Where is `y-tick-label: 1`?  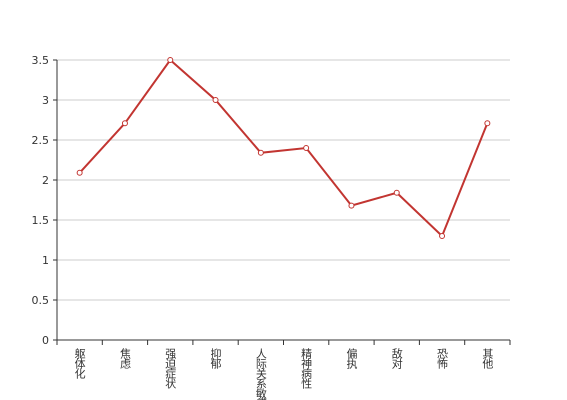 y-tick-label: 1 is located at coordinates (45, 260).